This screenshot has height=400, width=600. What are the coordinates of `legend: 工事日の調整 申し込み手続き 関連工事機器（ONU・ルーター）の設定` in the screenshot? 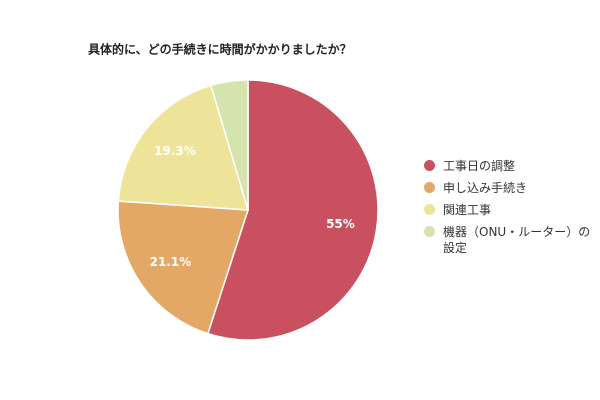 It's located at (509, 210).